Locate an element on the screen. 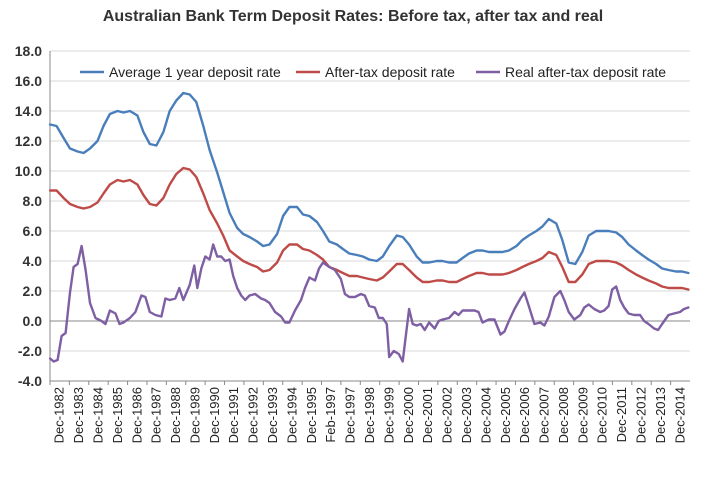  x-tick-label: Dec-2014 is located at coordinates (679, 415).